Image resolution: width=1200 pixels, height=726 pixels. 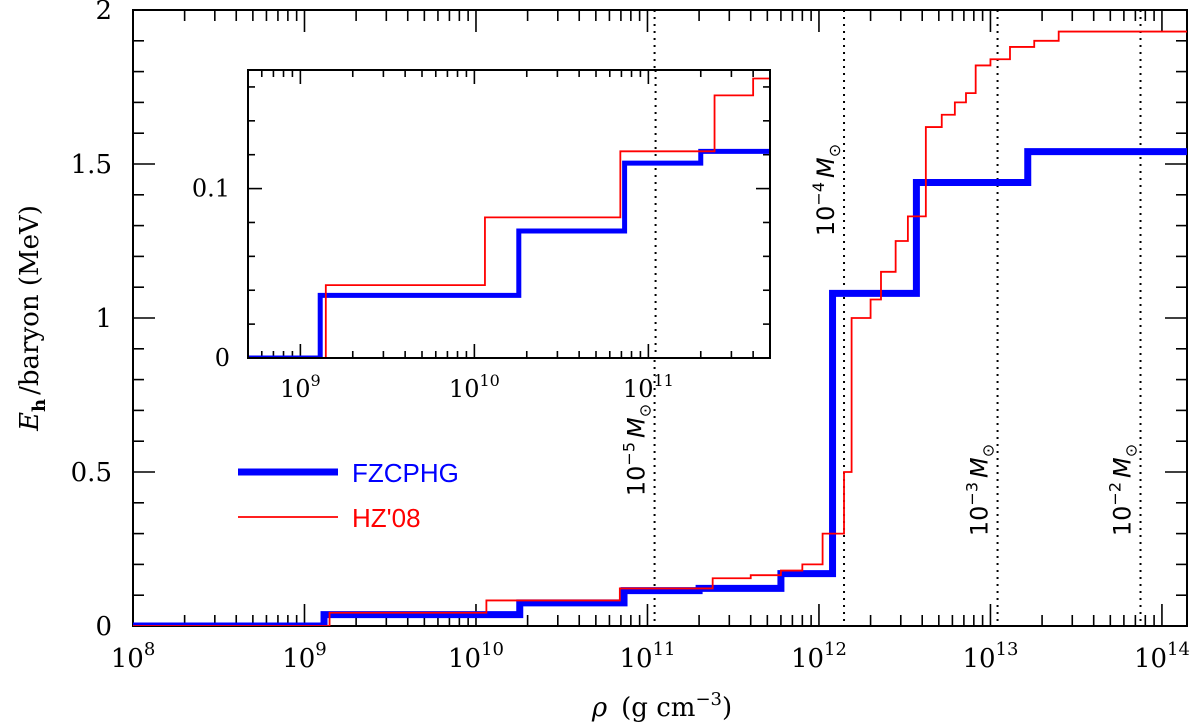 I want to click on y-tick-label: 2, so click(x=103, y=13).